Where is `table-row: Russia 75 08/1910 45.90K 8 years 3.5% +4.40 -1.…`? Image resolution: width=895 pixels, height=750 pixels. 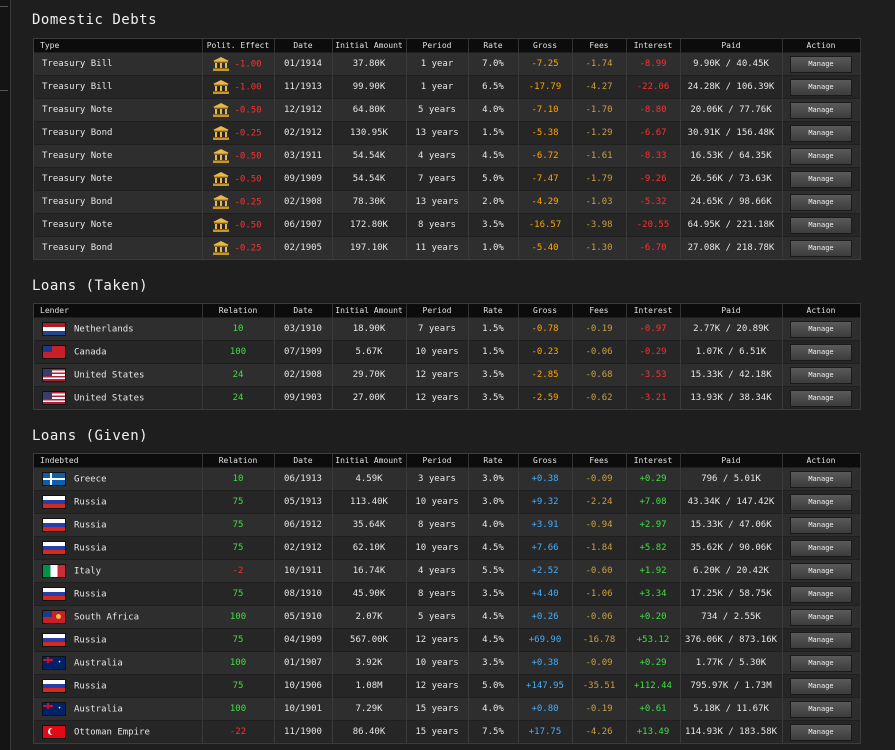
table-row: Russia 75 08/1910 45.90K 8 years 3.5% +4.40 -1.… is located at coordinates (447, 594).